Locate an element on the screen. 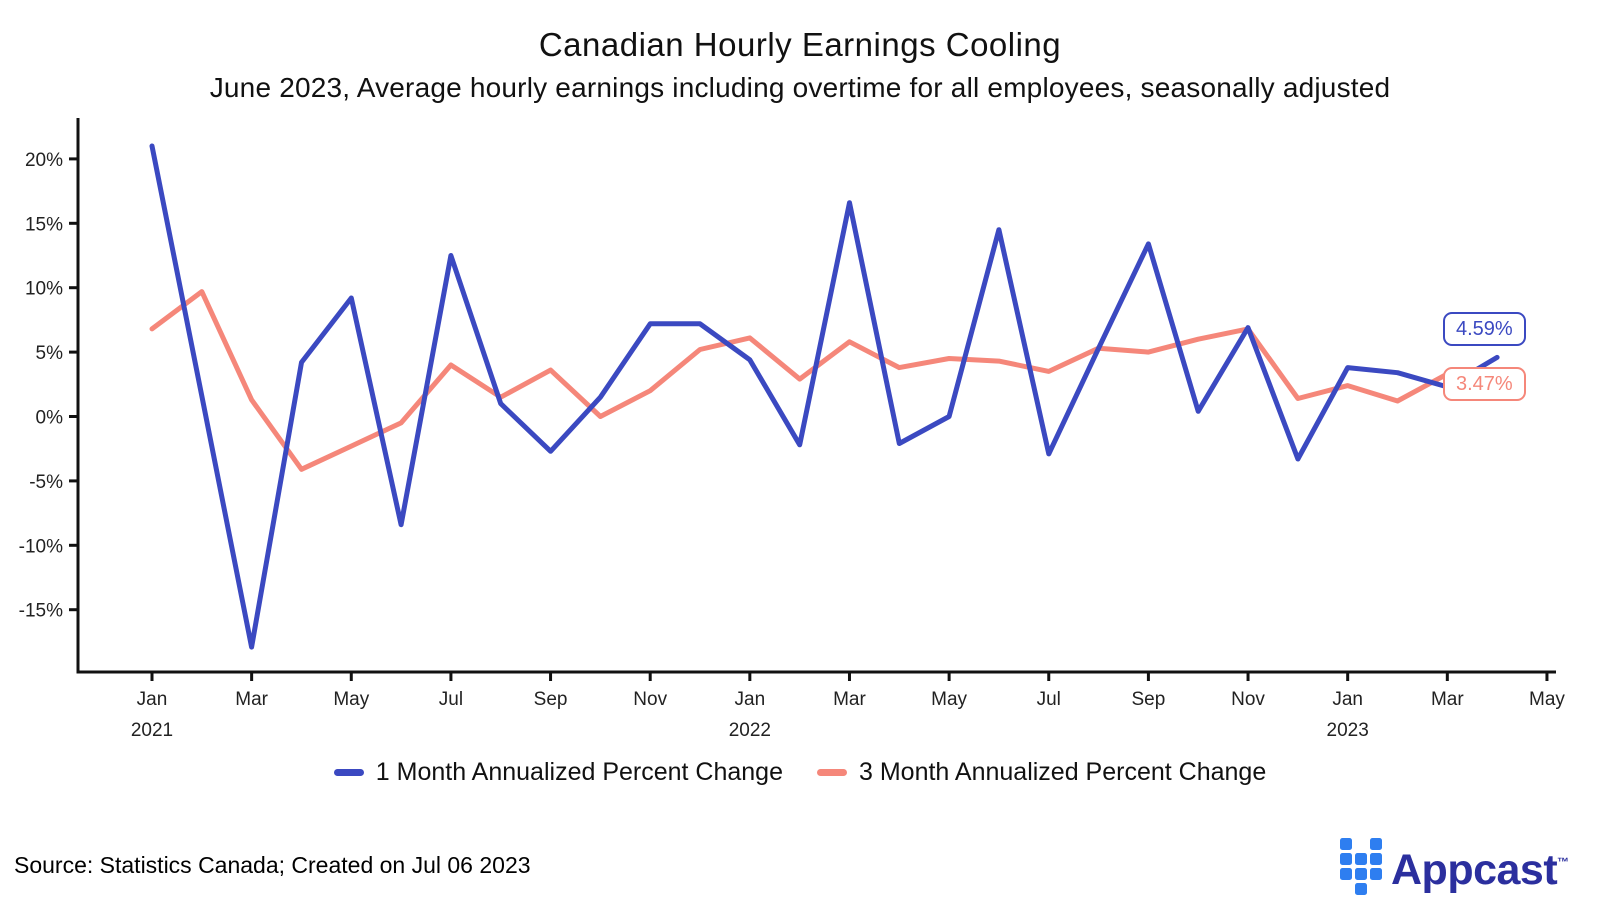  year-label: 2023 is located at coordinates (1348, 730).